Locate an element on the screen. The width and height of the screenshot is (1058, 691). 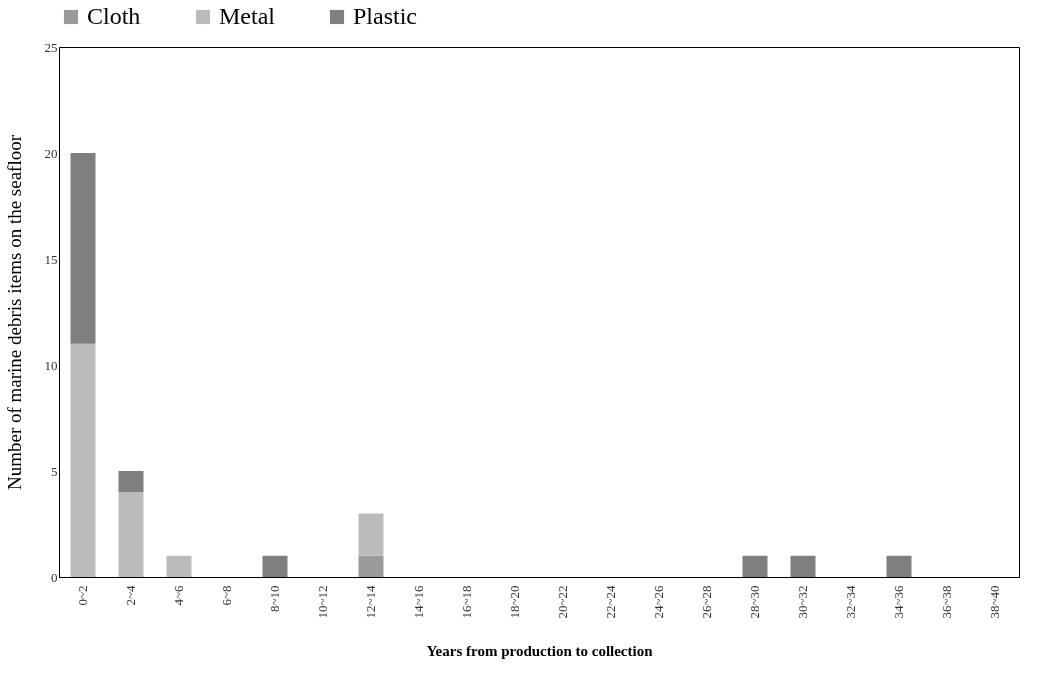
x-tick-label: 4~6 is located at coordinates (178, 595).